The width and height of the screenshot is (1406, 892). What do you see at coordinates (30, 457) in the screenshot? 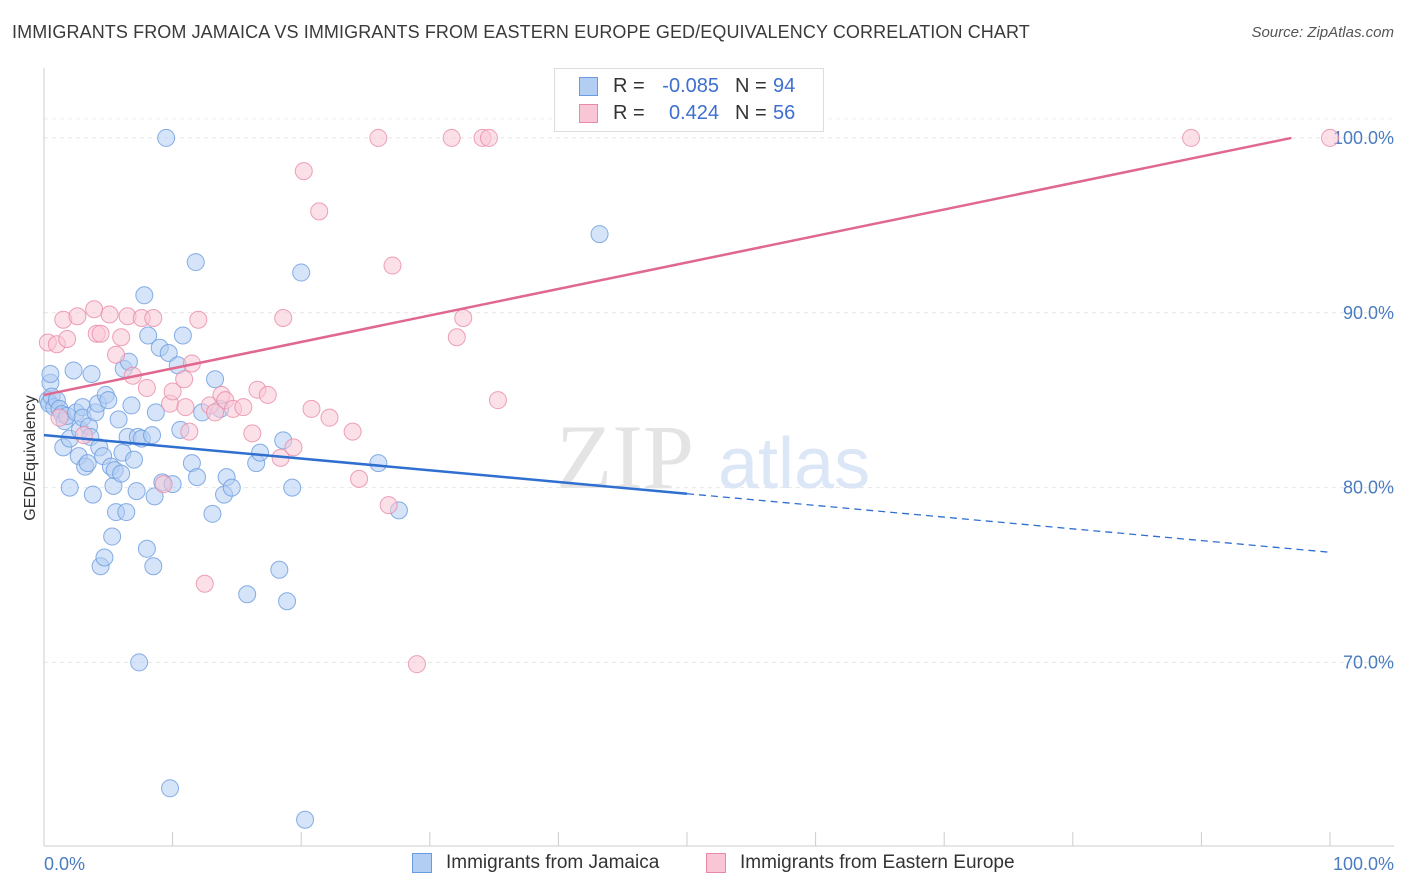
I see `y-axis-label: GED/Equivalency` at bounding box center [30, 457].